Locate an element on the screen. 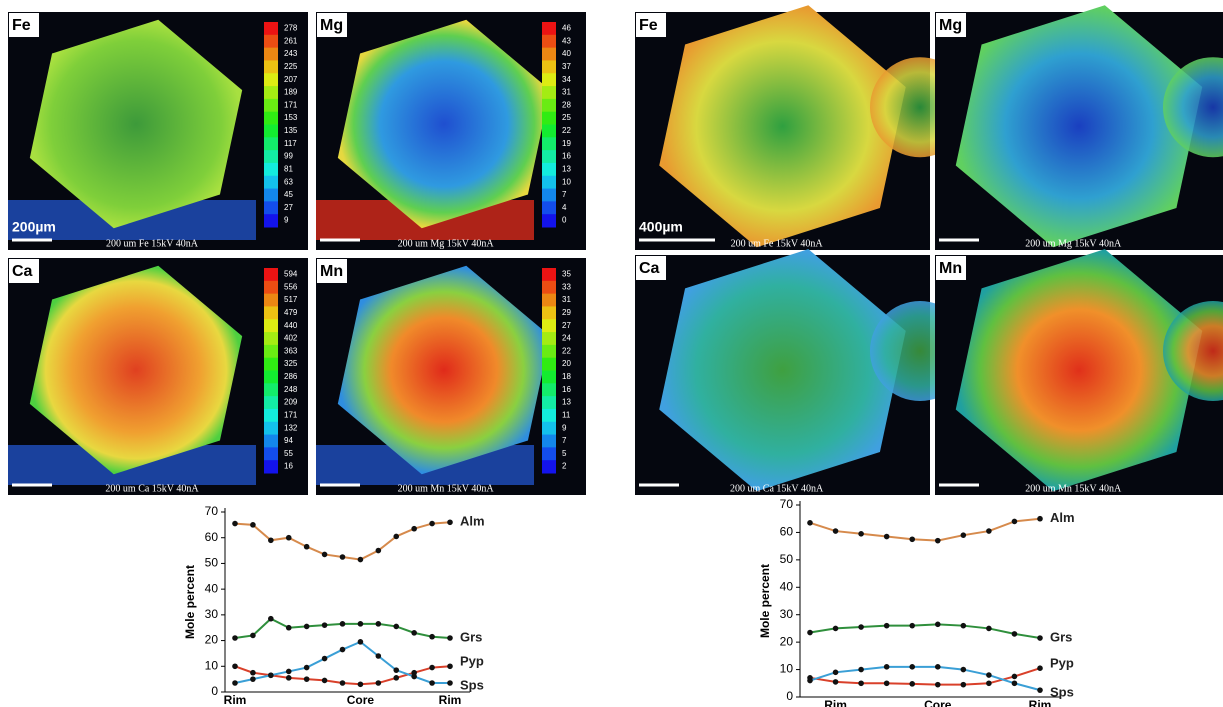 The height and width of the screenshot is (707, 1223). y-tick-label: 0 is located at coordinates (789, 696).